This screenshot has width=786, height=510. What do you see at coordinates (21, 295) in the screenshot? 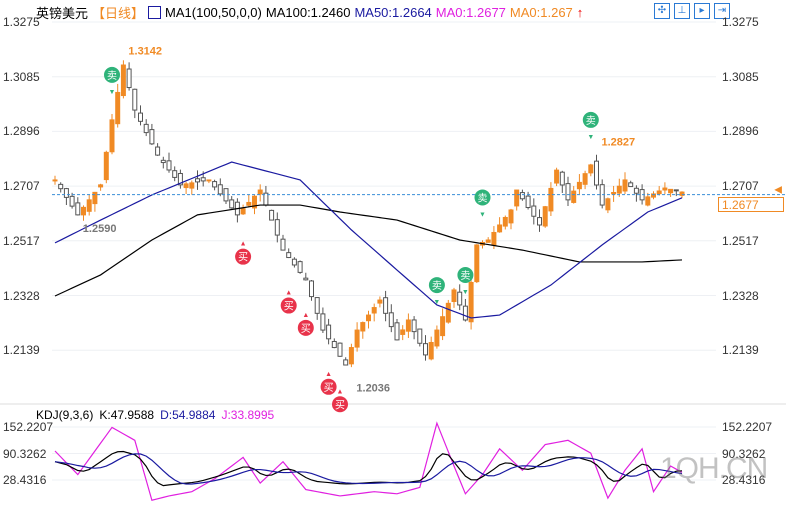
I see `price-axis-label: 1.2328` at bounding box center [21, 295].